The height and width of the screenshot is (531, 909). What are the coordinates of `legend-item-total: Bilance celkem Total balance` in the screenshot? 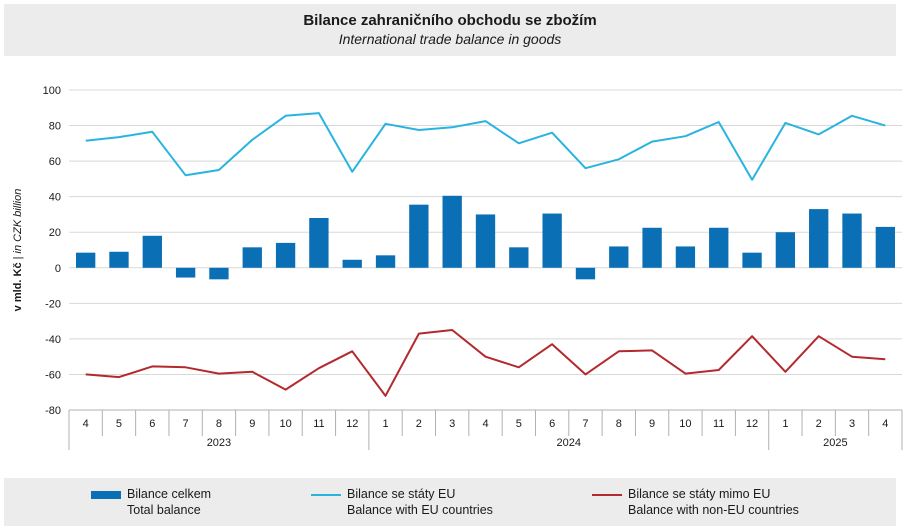 It's located at (151, 502).